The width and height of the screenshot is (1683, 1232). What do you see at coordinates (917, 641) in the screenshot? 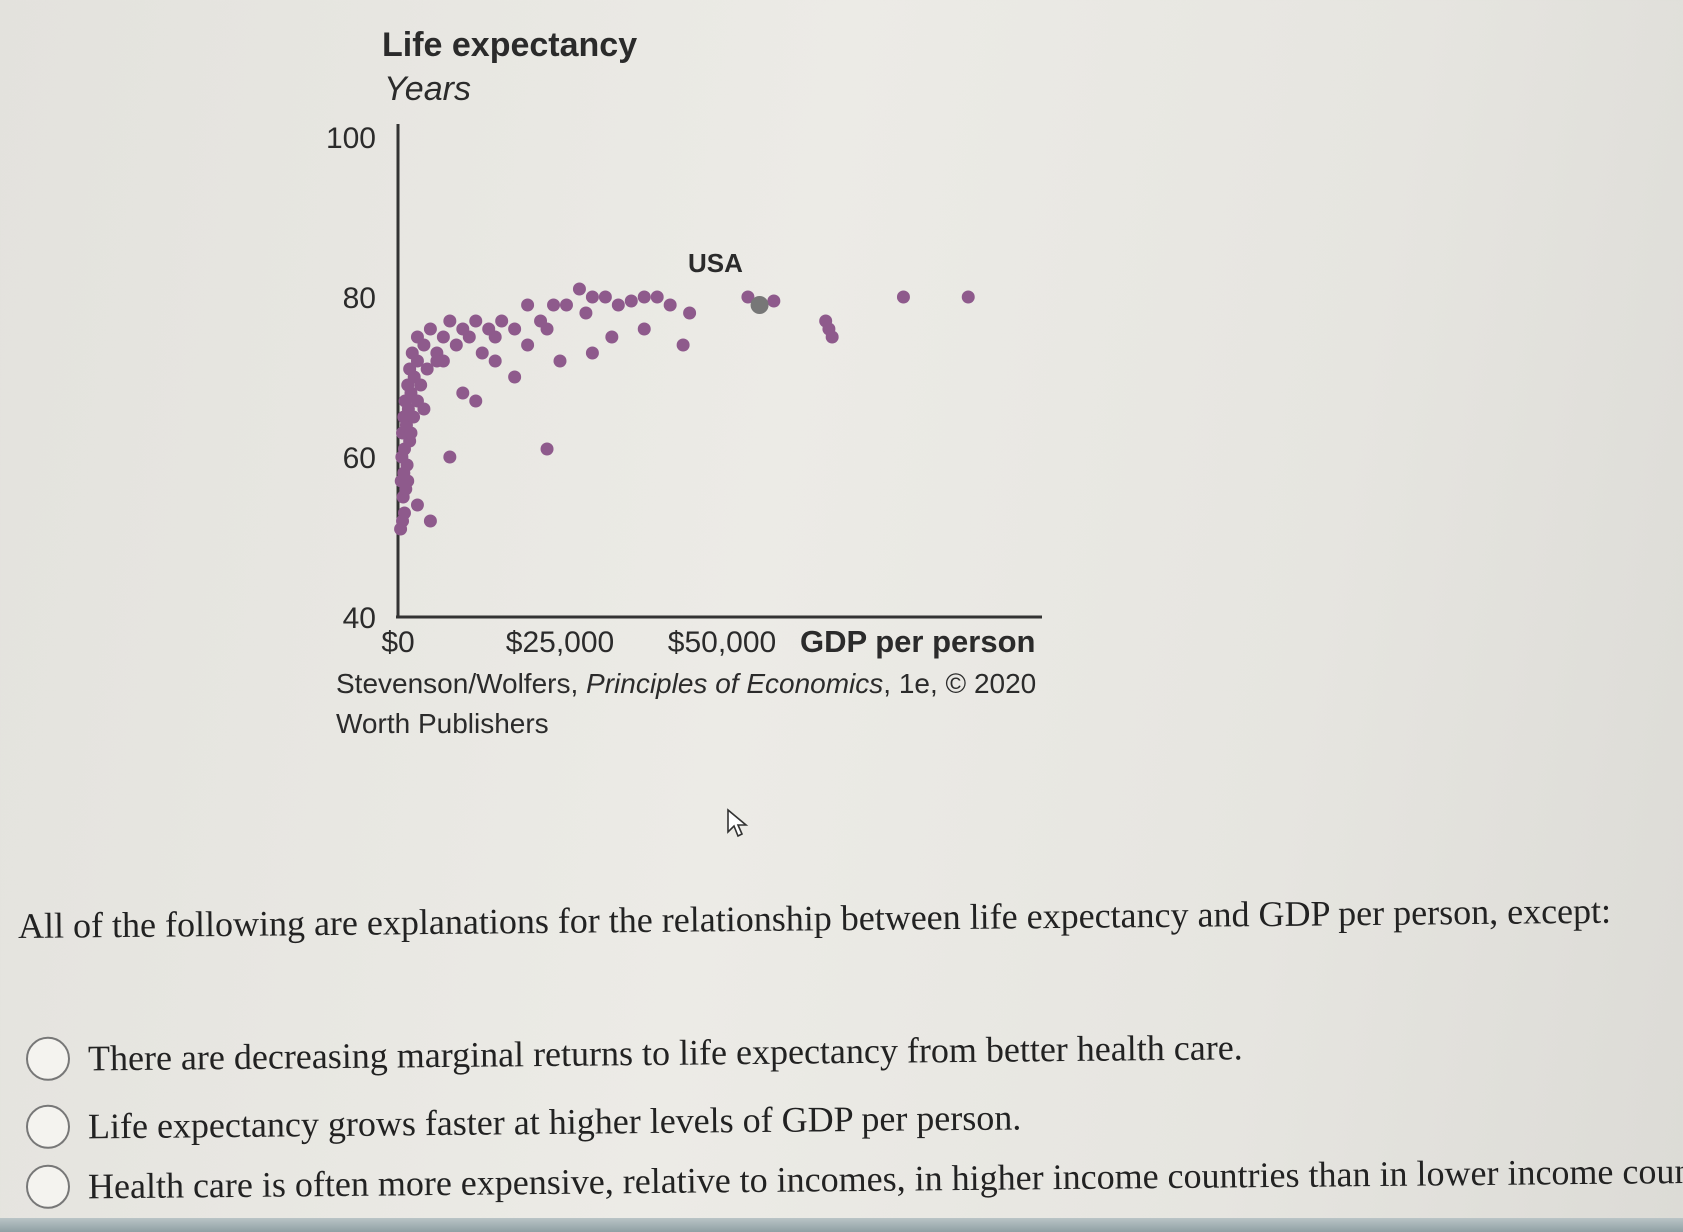
I see `x-axis-label: GDP per person` at bounding box center [917, 641].